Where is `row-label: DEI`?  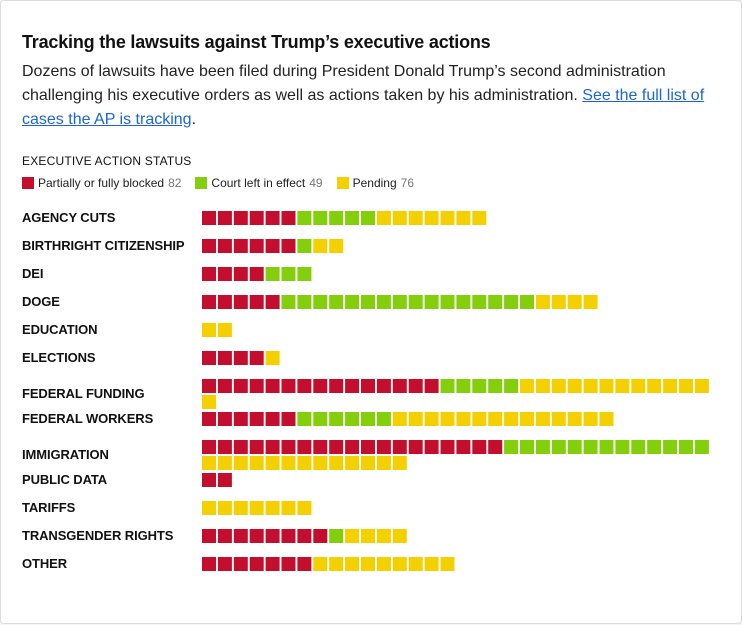
row-label: DEI is located at coordinates (33, 273).